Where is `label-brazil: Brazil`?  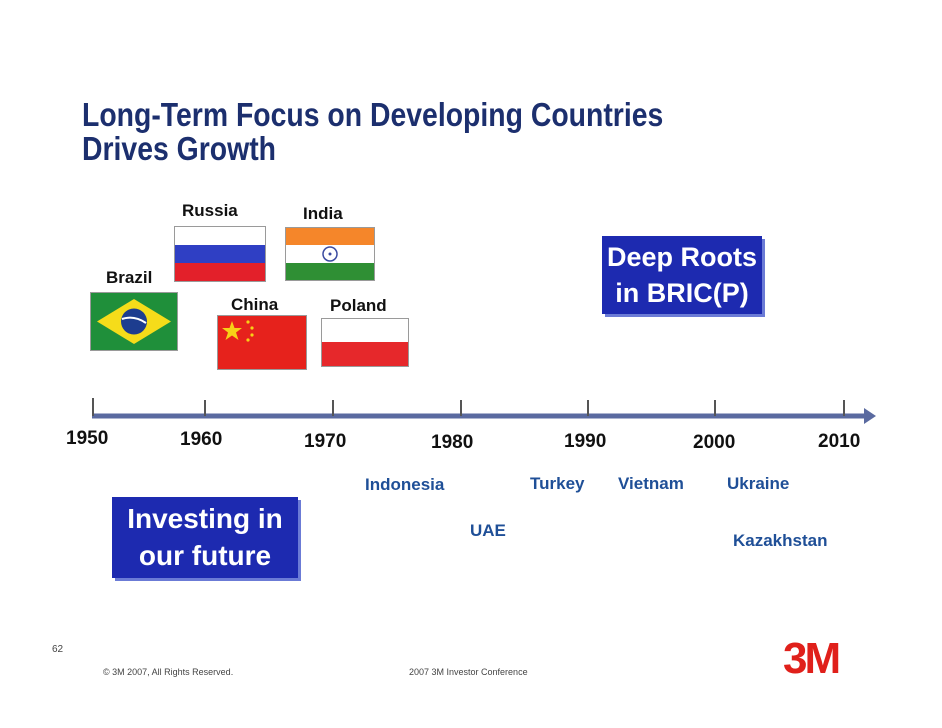 label-brazil: Brazil is located at coordinates (129, 277).